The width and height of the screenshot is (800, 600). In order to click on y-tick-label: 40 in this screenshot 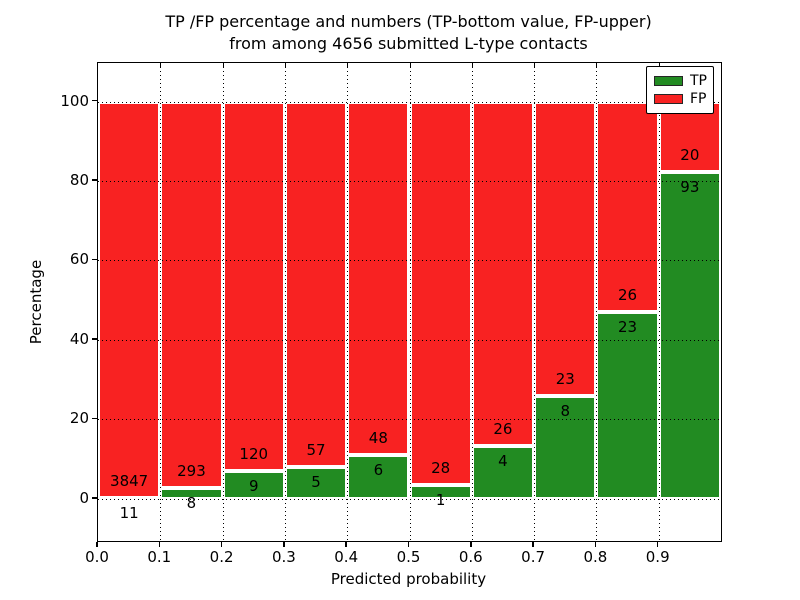, I will do `click(79, 338)`.